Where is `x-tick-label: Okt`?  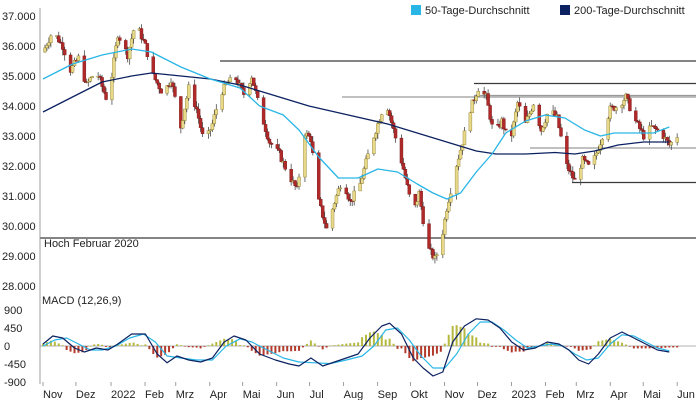 x-tick-label: Okt is located at coordinates (419, 394).